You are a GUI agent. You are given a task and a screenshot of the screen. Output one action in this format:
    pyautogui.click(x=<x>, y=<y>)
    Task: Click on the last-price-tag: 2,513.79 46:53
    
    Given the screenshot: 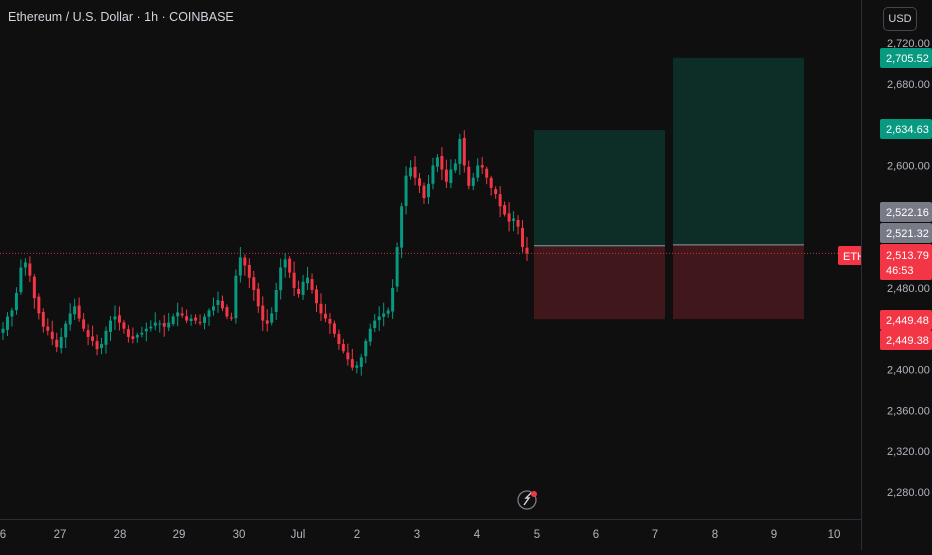 What is the action you would take?
    pyautogui.click(x=906, y=262)
    